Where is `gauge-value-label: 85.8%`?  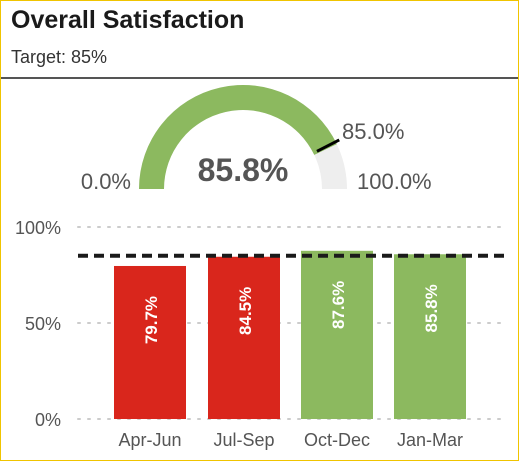 gauge-value-label: 85.8% is located at coordinates (243, 170).